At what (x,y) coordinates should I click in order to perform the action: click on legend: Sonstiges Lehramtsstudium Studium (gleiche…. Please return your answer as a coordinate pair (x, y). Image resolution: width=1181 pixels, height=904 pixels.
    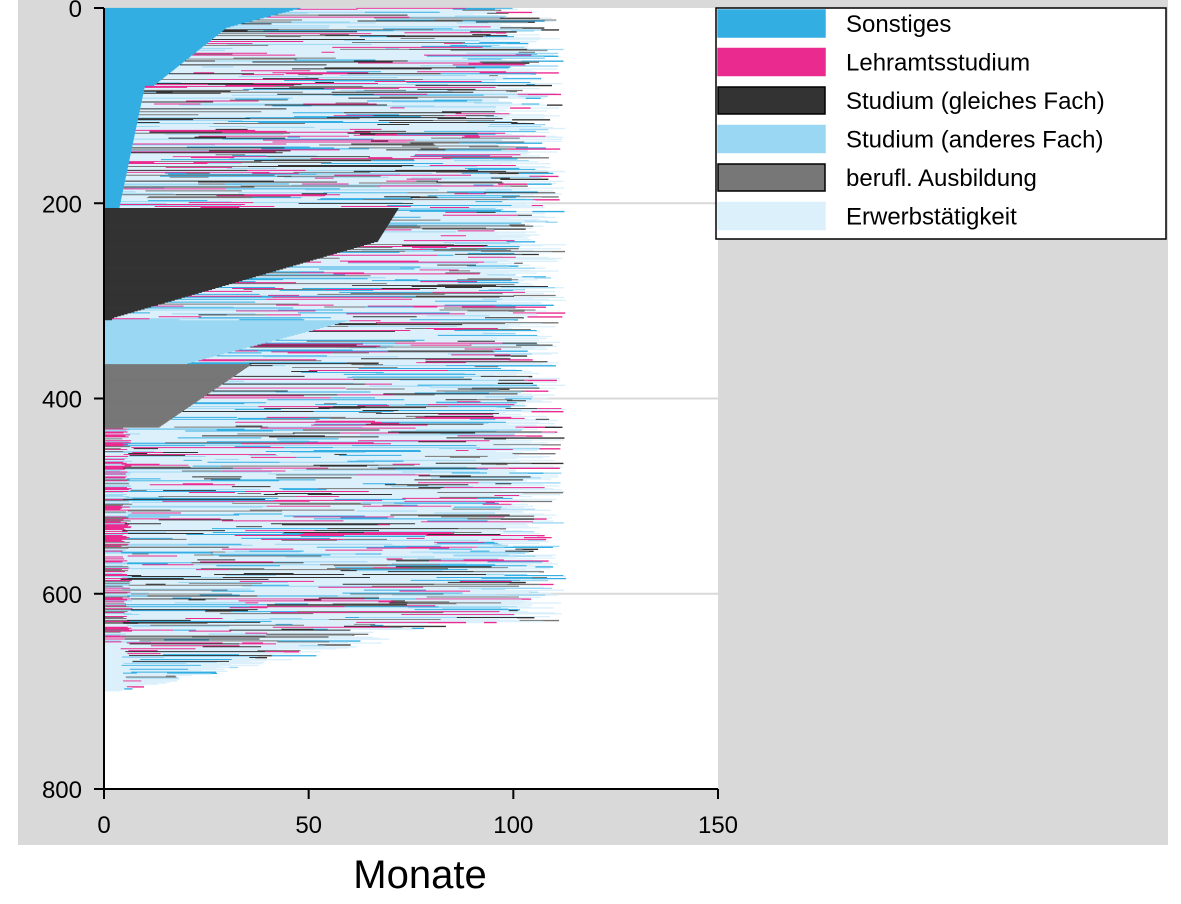
    Looking at the image, I should click on (941, 123).